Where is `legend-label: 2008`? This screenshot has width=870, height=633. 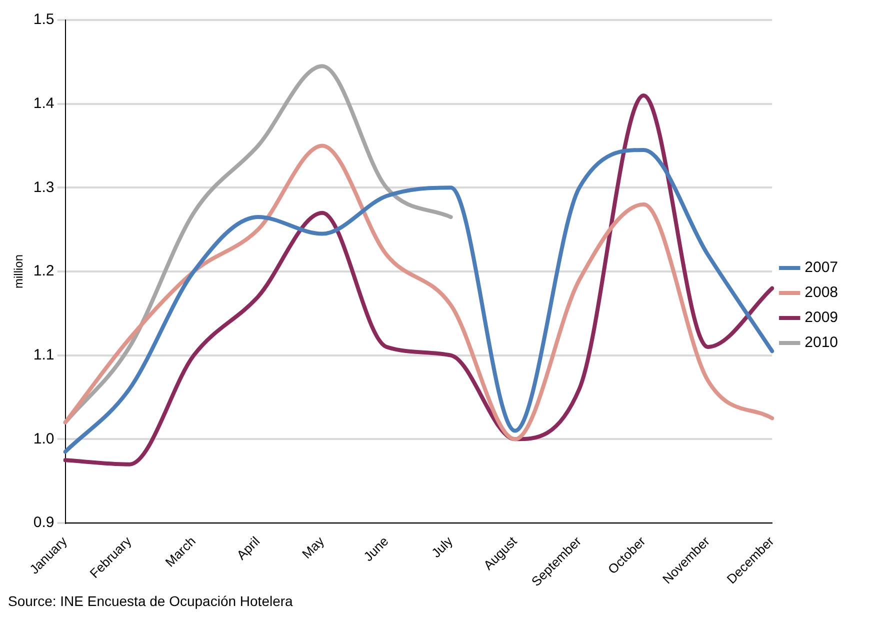
legend-label: 2008 is located at coordinates (821, 293).